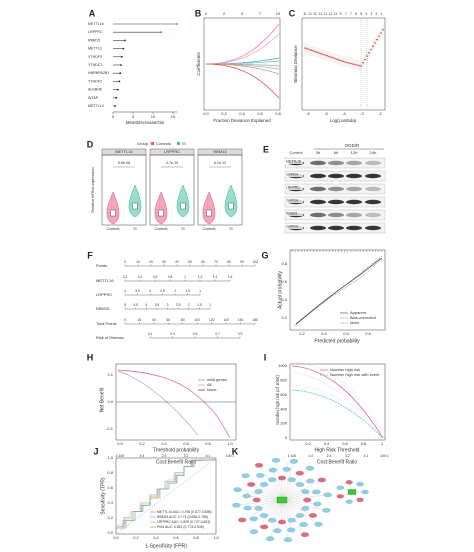 The width and height of the screenshot is (474, 552). I want to click on x-axis-title: Log(Lambda), so click(343, 120).